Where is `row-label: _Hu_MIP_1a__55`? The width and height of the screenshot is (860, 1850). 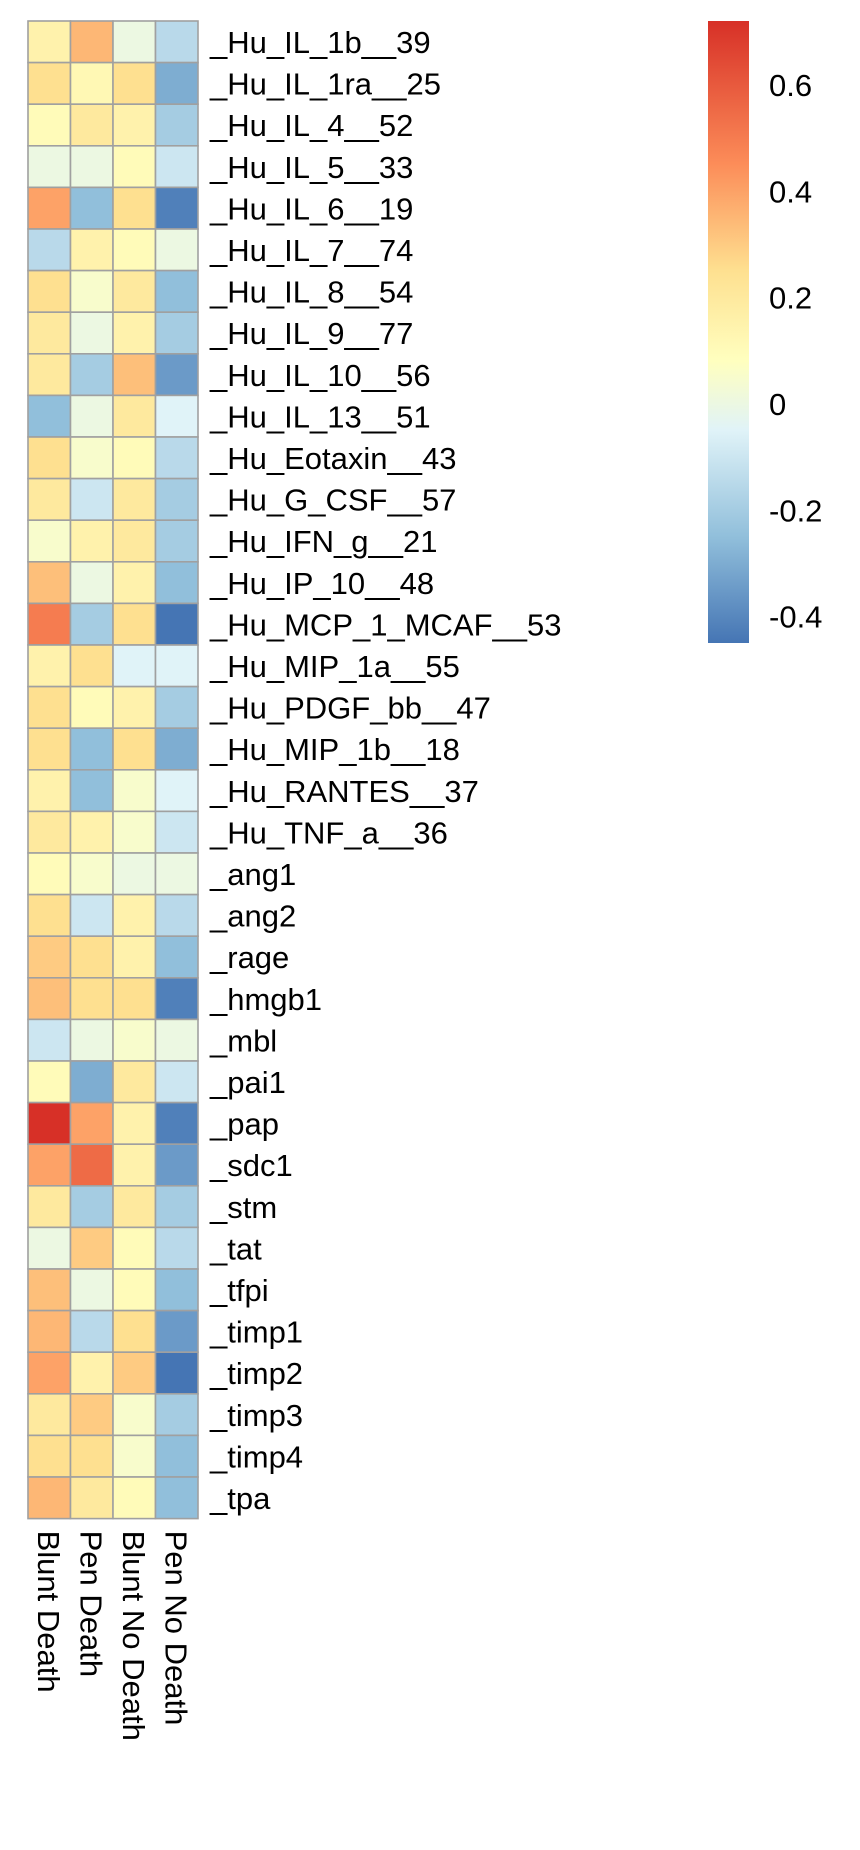
row-label: _Hu_MIP_1a__55 is located at coordinates (334, 666).